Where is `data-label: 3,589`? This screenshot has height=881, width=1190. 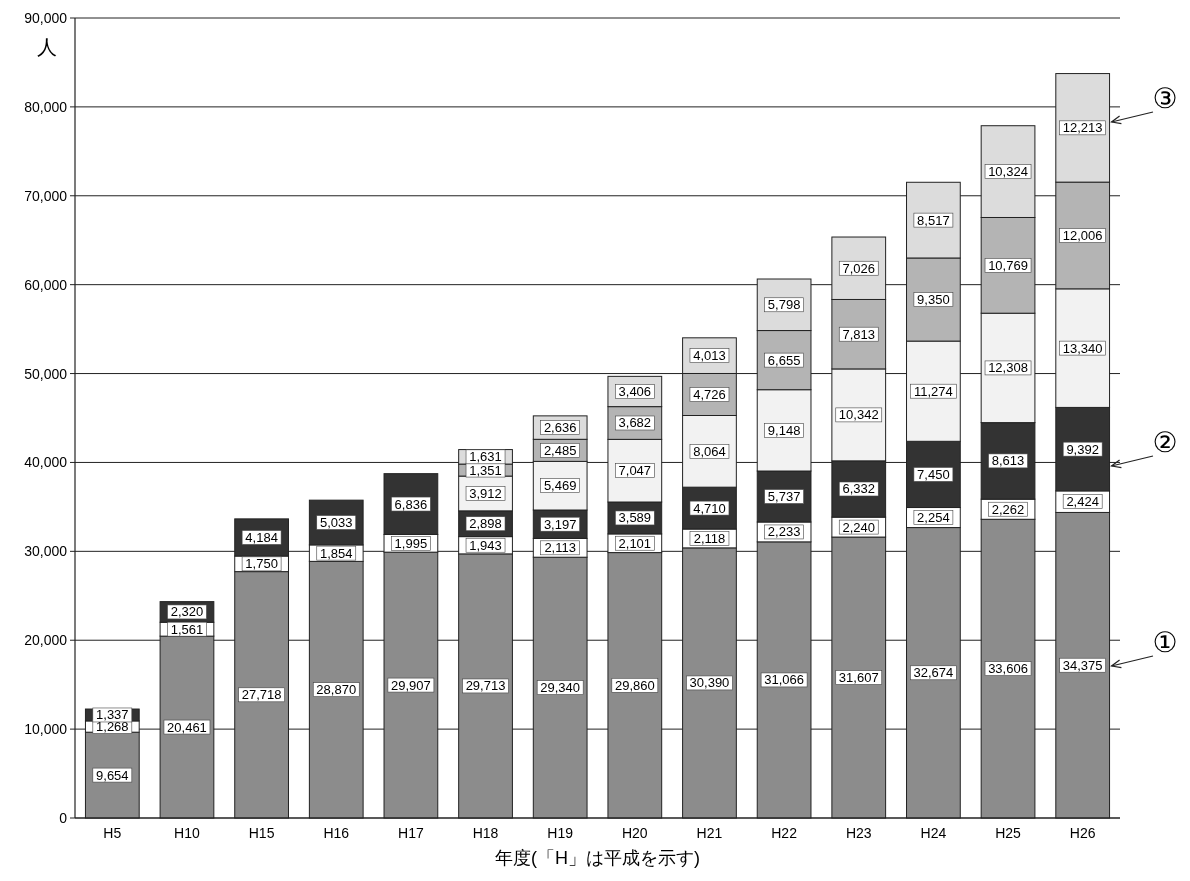
data-label: 3,589 is located at coordinates (635, 518).